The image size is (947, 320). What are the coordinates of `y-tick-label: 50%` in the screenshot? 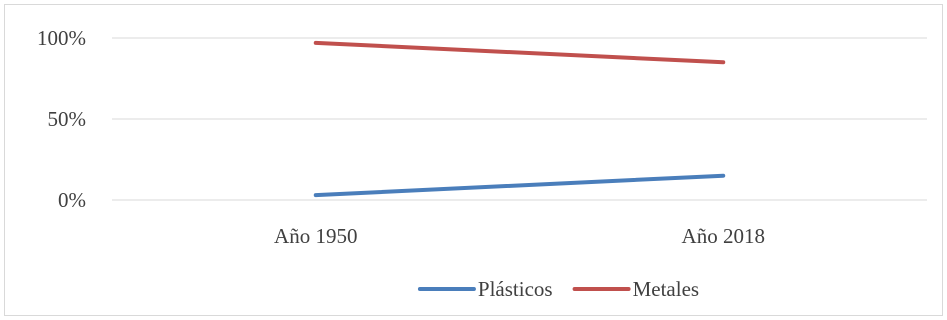 It's located at (67, 119).